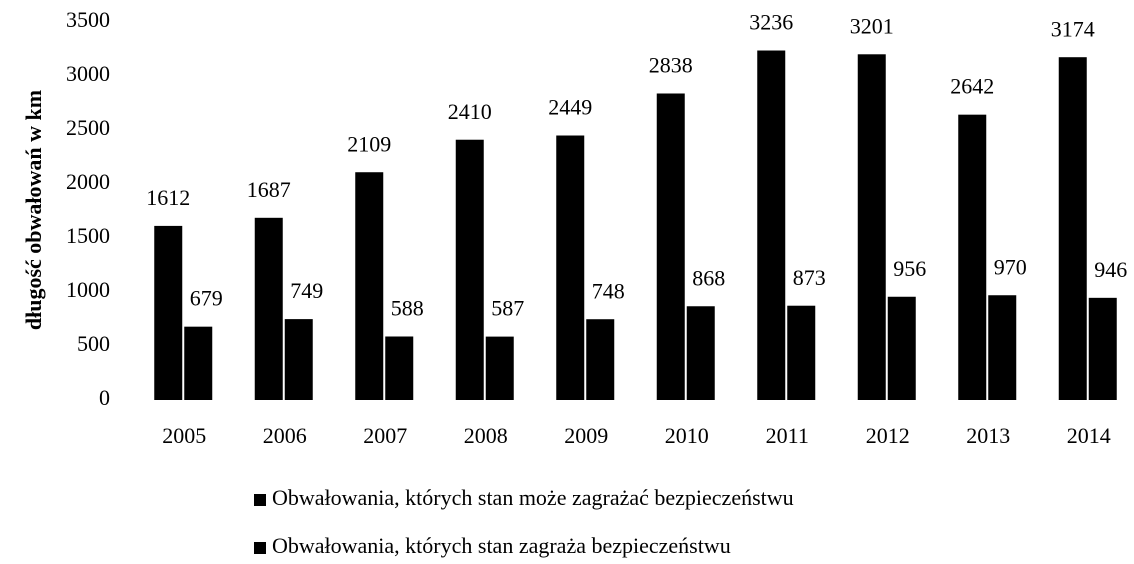 Image resolution: width=1134 pixels, height=564 pixels. I want to click on y-tick-label: 2000, so click(88, 181).